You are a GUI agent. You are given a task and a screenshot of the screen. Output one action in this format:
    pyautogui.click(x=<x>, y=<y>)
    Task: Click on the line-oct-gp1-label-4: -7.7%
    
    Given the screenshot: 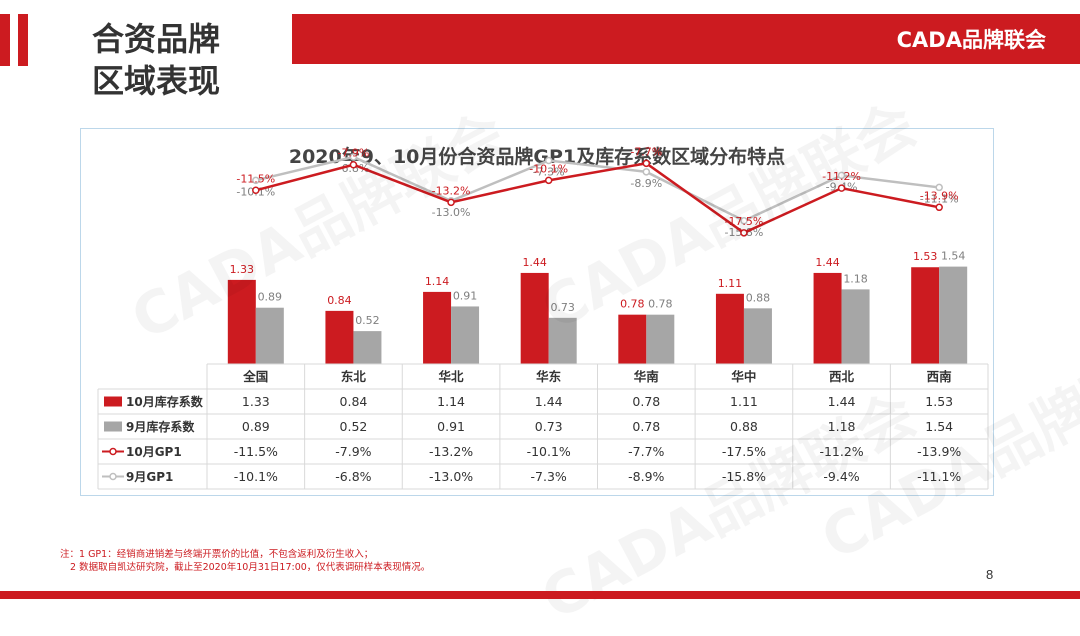 What is the action you would take?
    pyautogui.click(x=646, y=151)
    